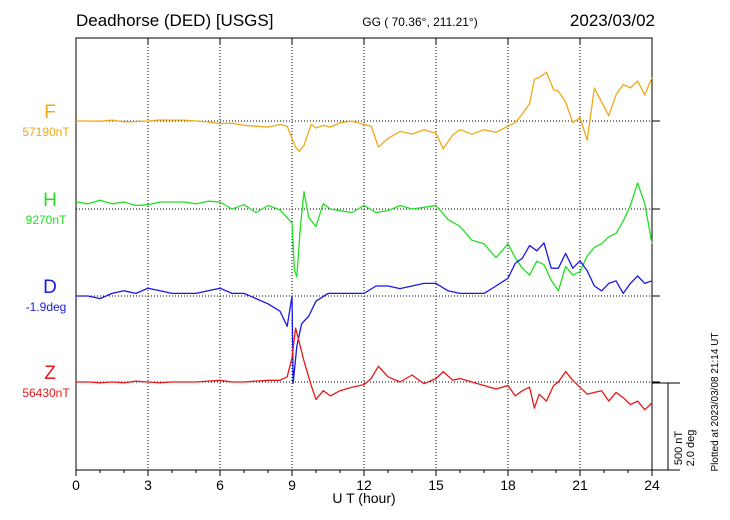 This screenshot has width=730, height=520. What do you see at coordinates (580, 485) in the screenshot?
I see `x-tick-label-21: 21` at bounding box center [580, 485].